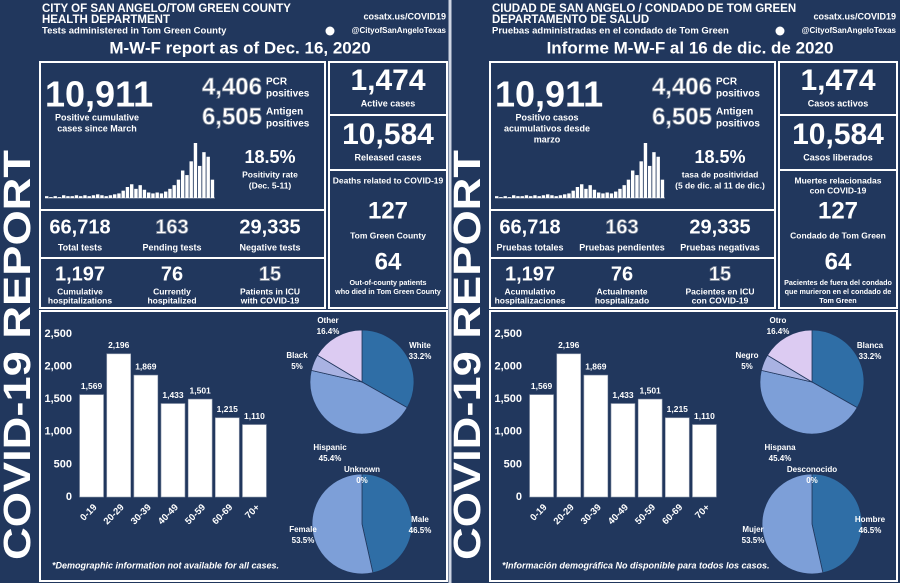 The height and width of the screenshot is (583, 900). What do you see at coordinates (508, 432) in the screenshot?
I see `y-tick-label: 1,000` at bounding box center [508, 432].